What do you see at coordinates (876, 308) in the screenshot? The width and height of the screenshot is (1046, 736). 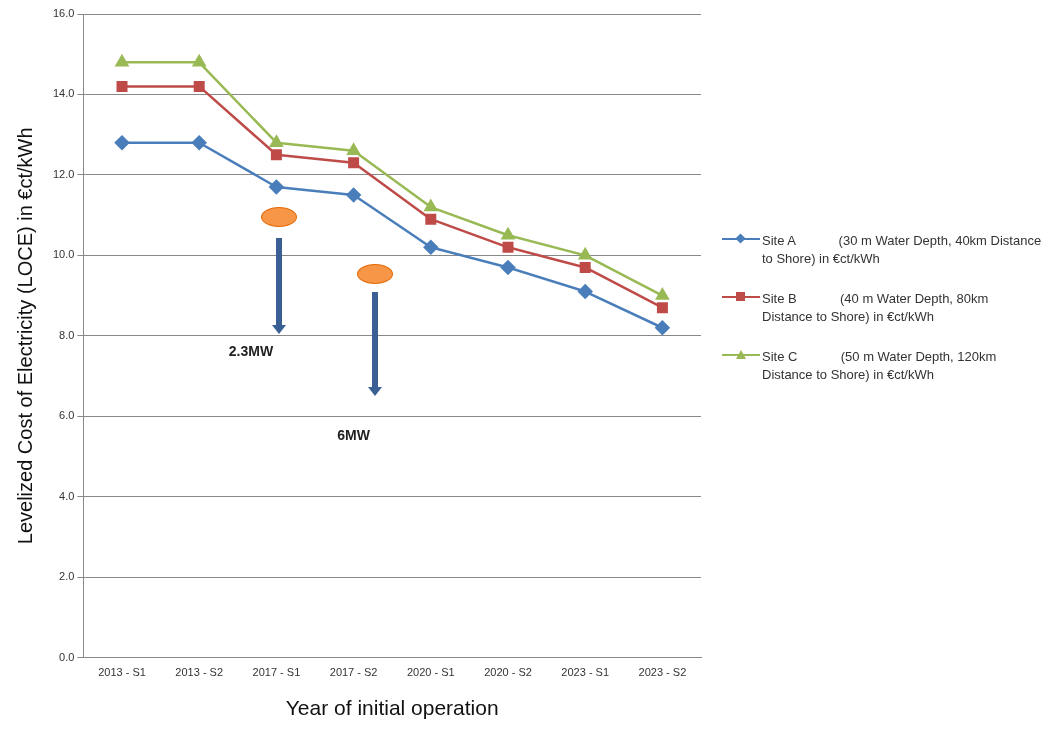 I see `legend-label: Site B (40 m Water Depth, 80km Distance to Shore) in €ct/kWh` at bounding box center [876, 308].